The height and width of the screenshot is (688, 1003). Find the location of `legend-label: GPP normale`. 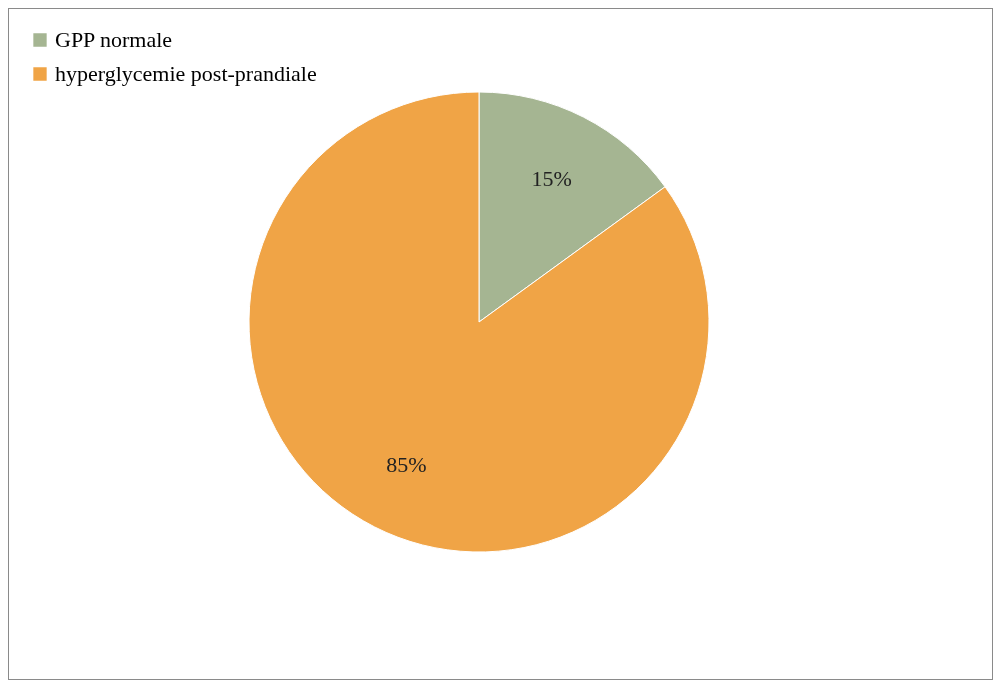

legend-label: GPP normale is located at coordinates (114, 39).